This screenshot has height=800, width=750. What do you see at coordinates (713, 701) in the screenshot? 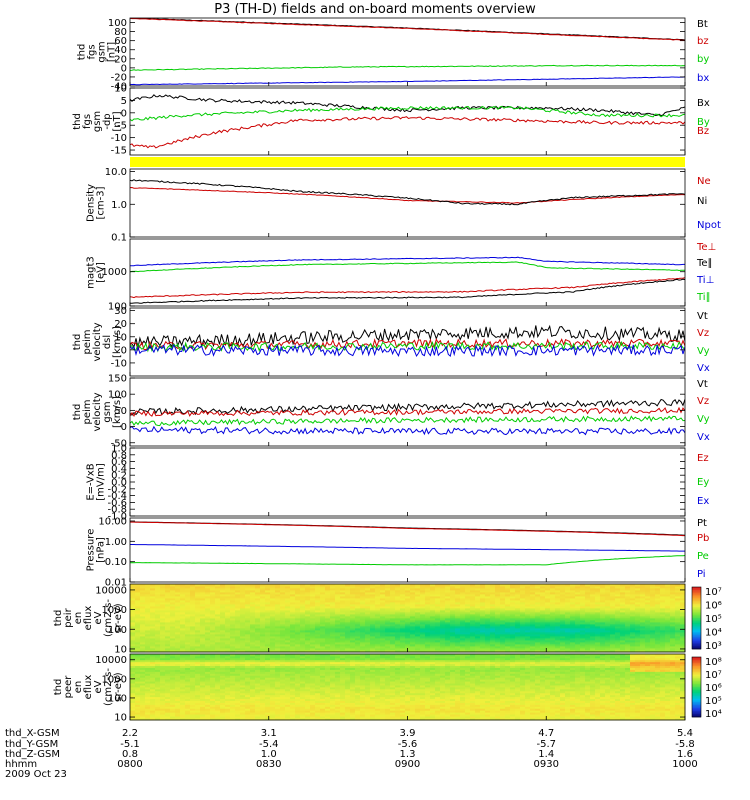
I see `colorbar-tick-label: 10⁵` at bounding box center [713, 701].